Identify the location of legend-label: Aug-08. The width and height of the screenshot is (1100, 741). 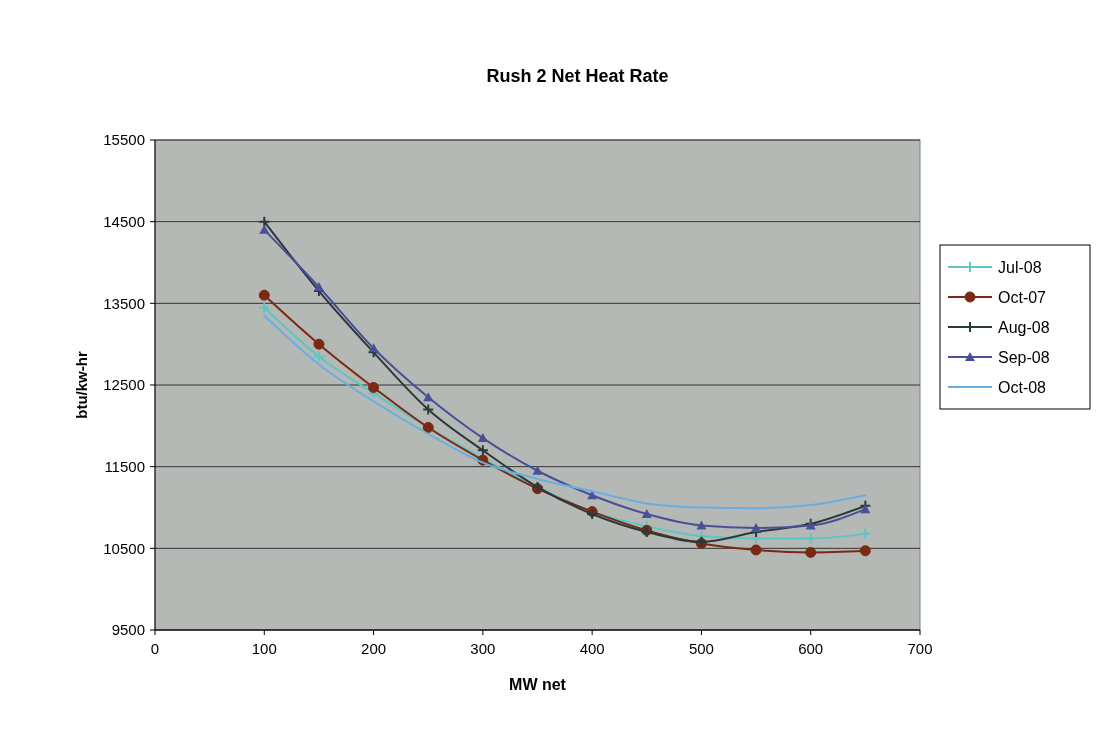
(1024, 327).